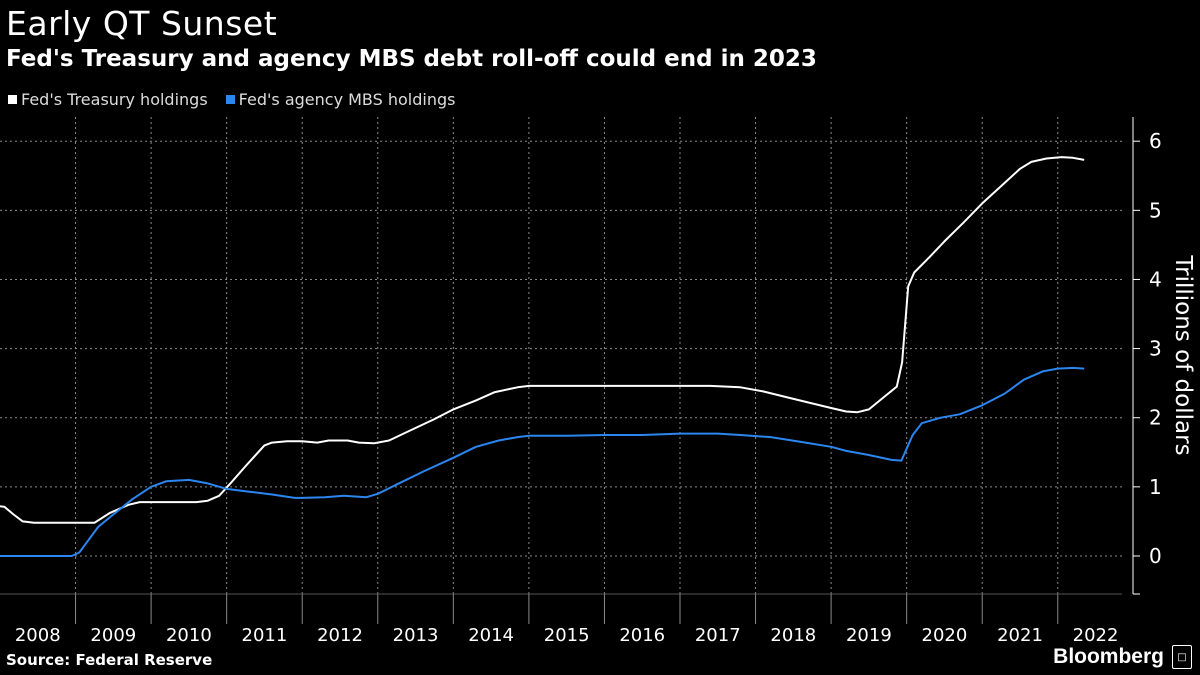 The height and width of the screenshot is (675, 1200). Describe the element at coordinates (718, 635) in the screenshot. I see `x-tick-label-2017: 2017` at that location.